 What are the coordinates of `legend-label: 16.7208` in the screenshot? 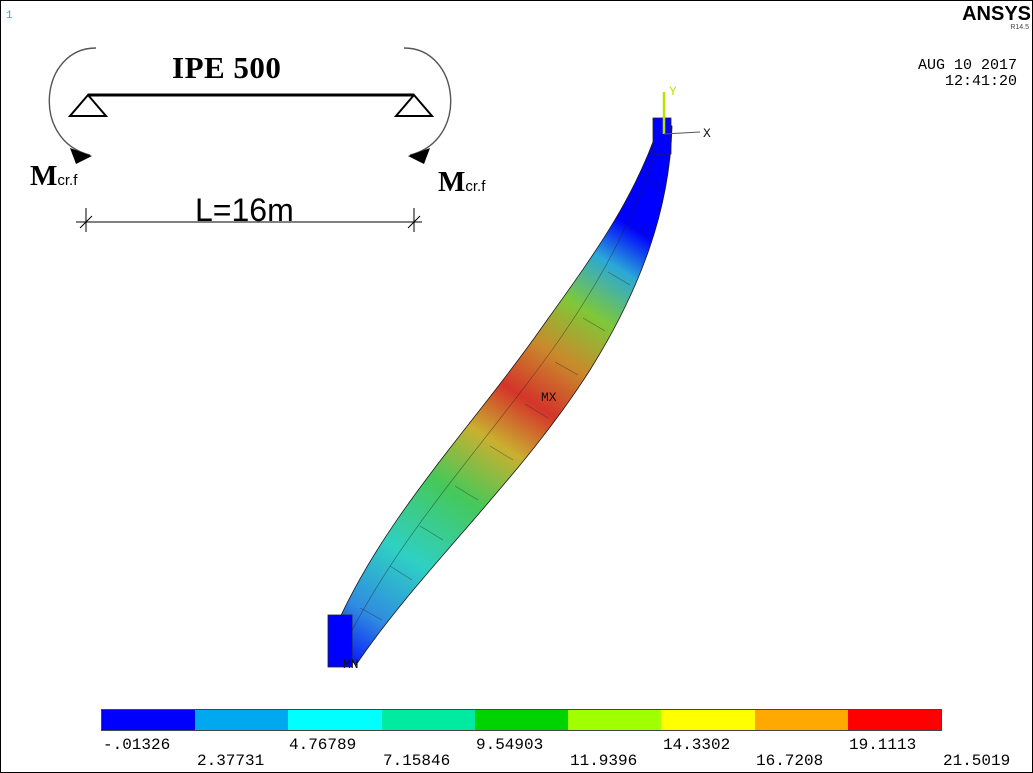 It's located at (790, 761).